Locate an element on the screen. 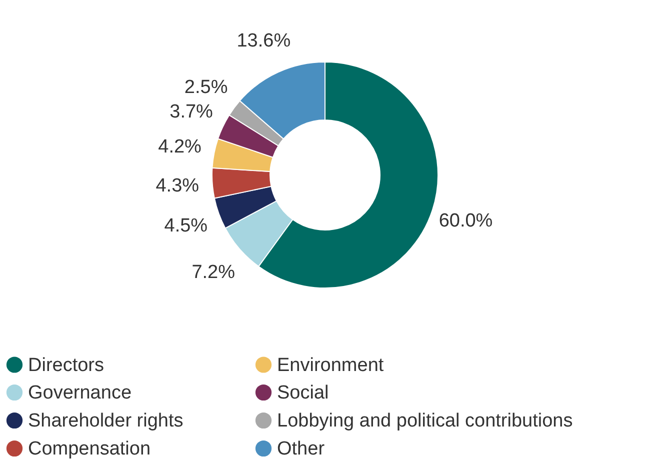 The image size is (650, 463). data-label: 4.2% is located at coordinates (180, 147).